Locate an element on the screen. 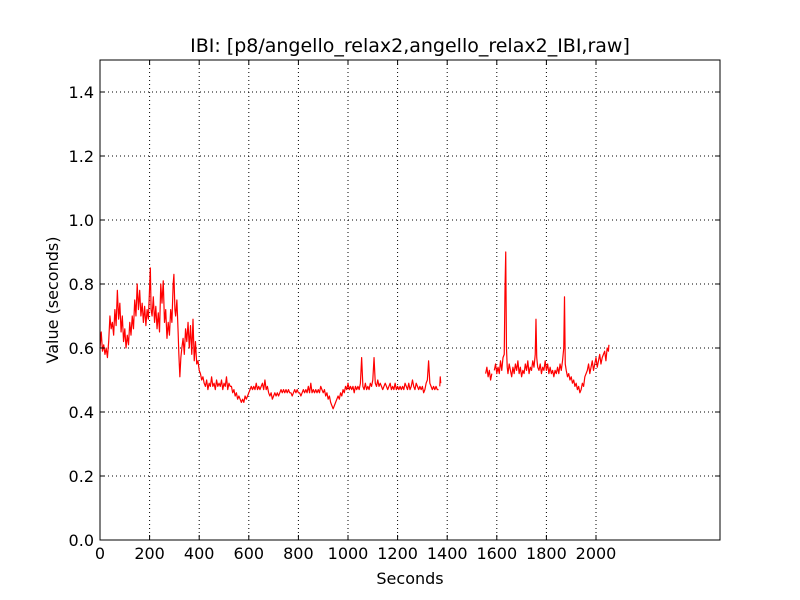  y-tick-label: 1.0 is located at coordinates (81, 220).